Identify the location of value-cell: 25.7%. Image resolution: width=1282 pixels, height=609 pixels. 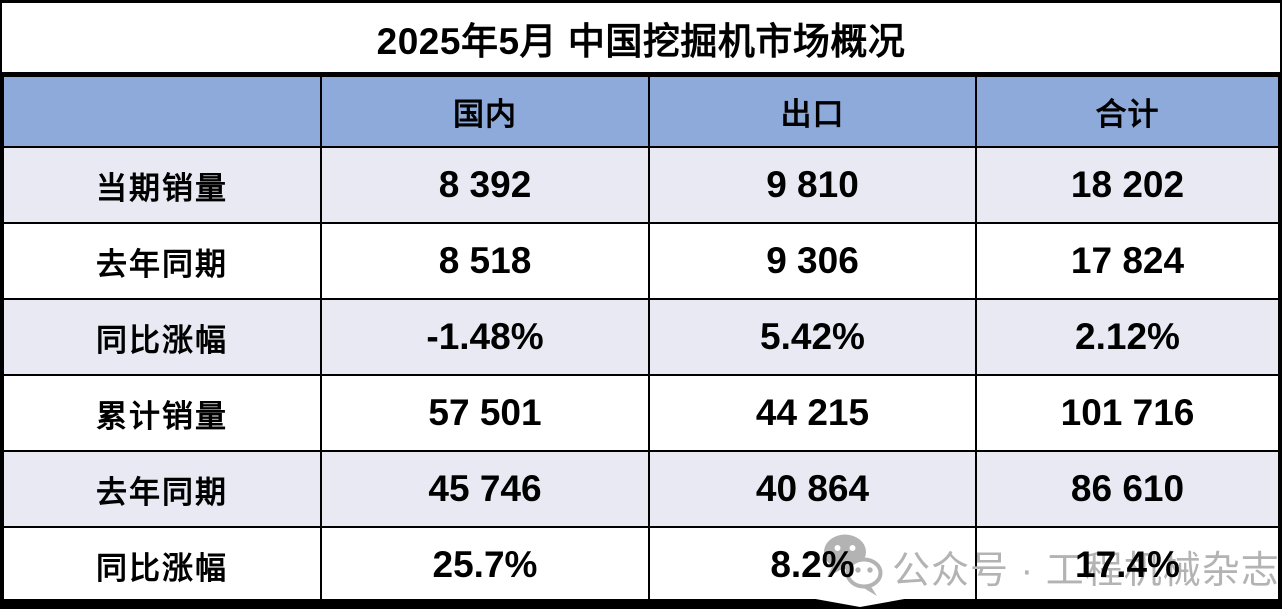
(485, 565).